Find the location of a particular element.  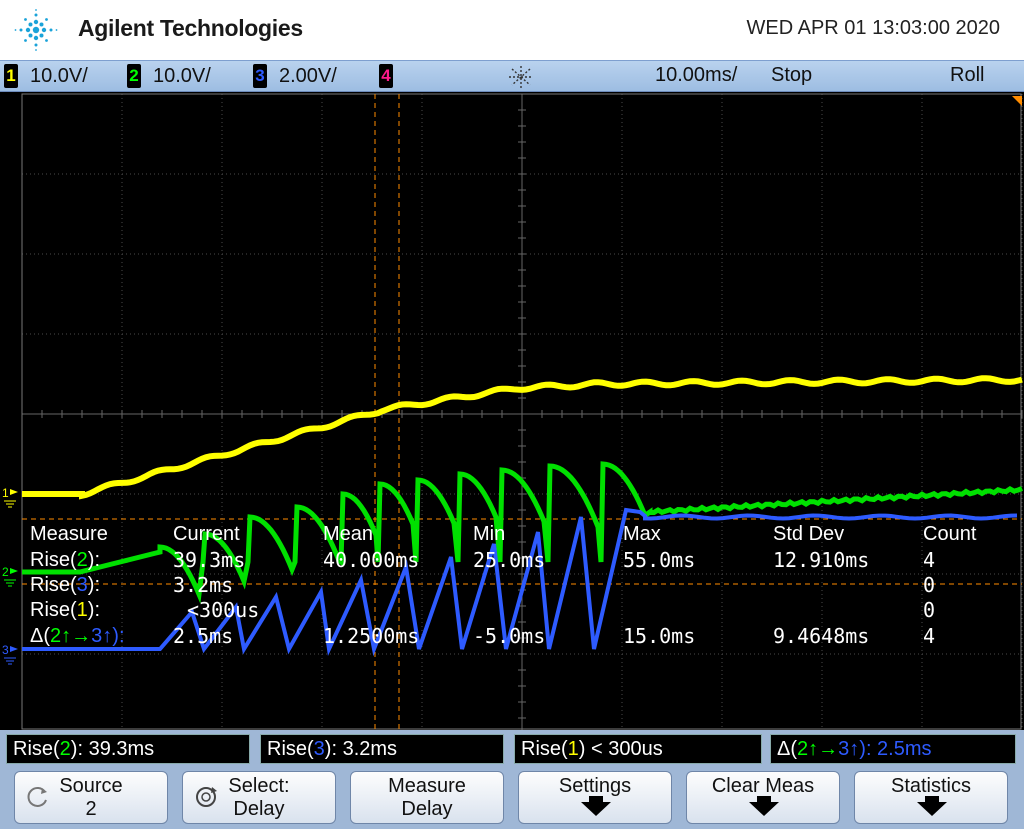

readout-delay: Δ(2↑→3↑): 2.5ms is located at coordinates (893, 749).